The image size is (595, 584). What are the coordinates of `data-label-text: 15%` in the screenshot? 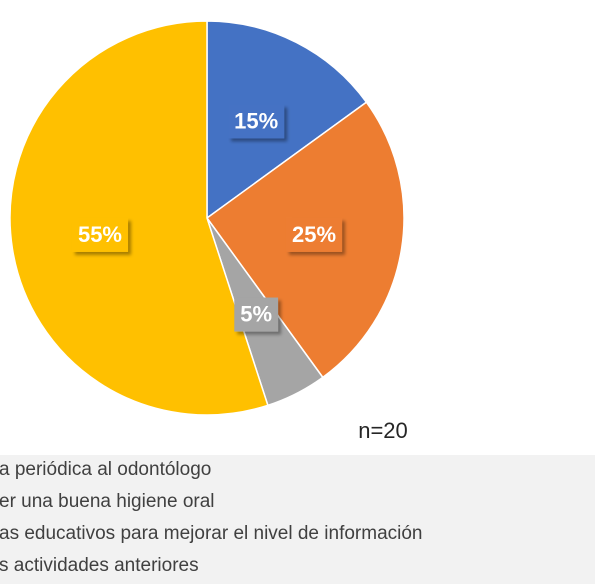 It's located at (256, 120).